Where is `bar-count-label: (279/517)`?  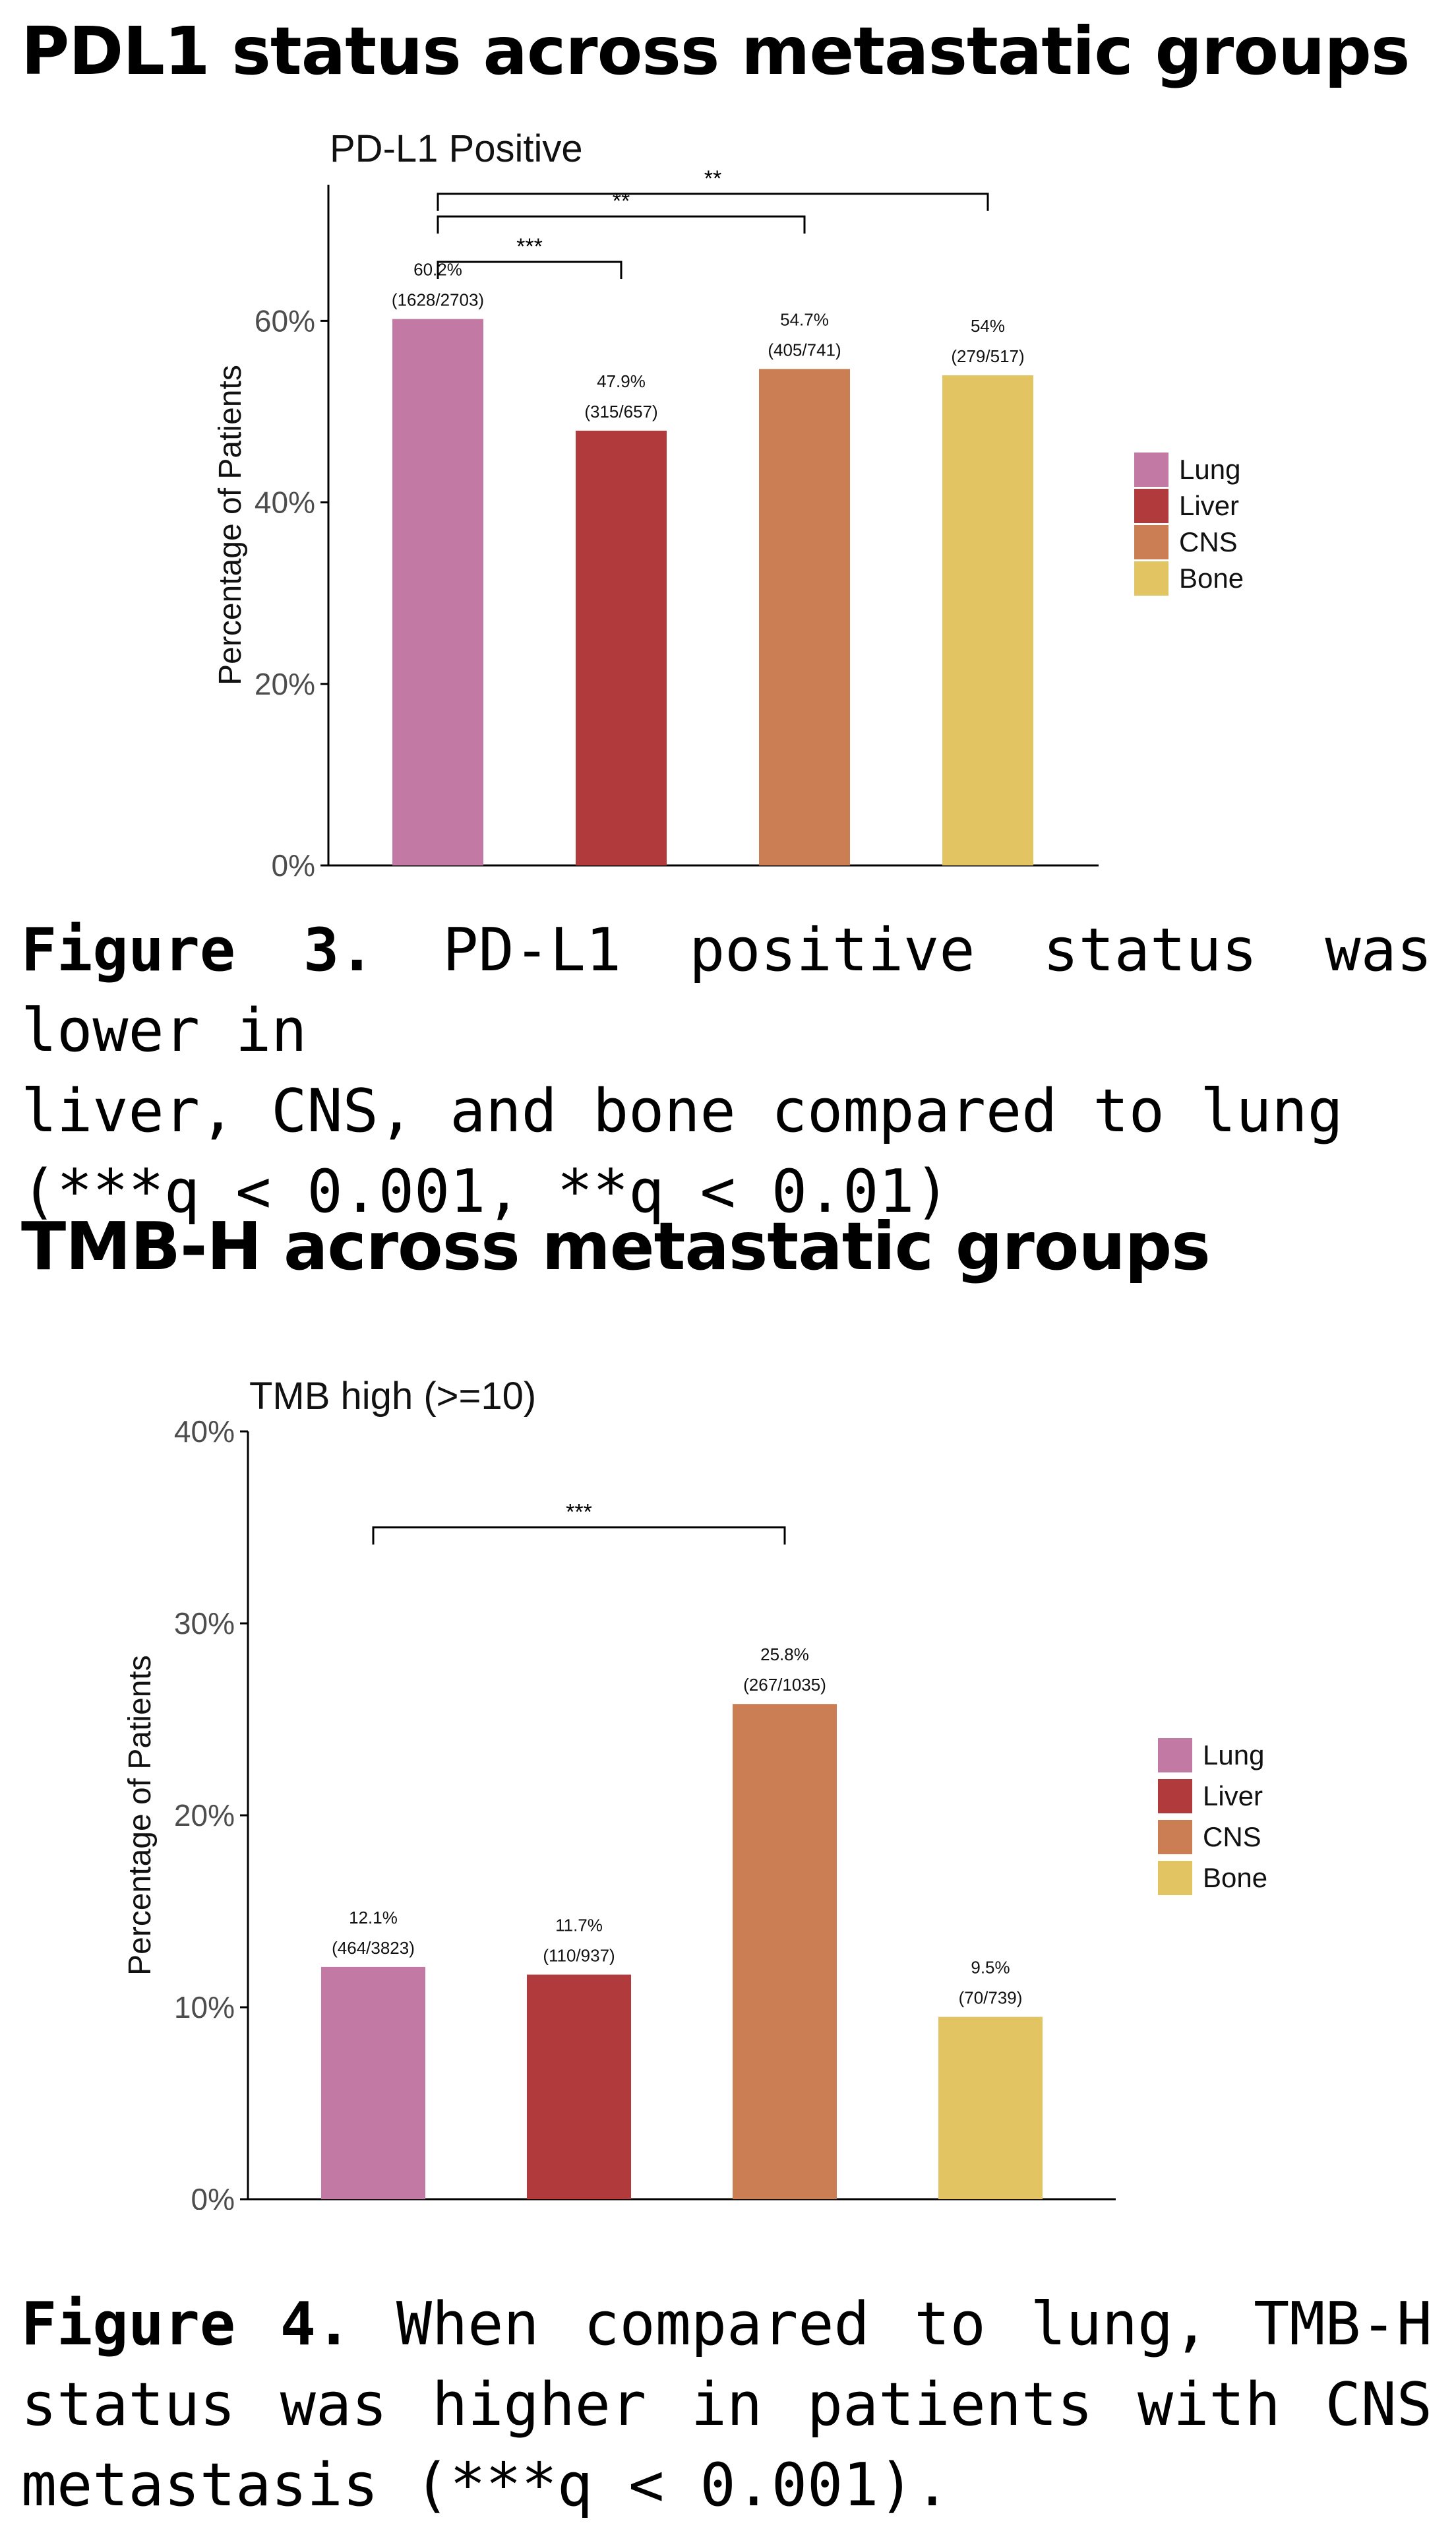 bar-count-label: (279/517) is located at coordinates (988, 356).